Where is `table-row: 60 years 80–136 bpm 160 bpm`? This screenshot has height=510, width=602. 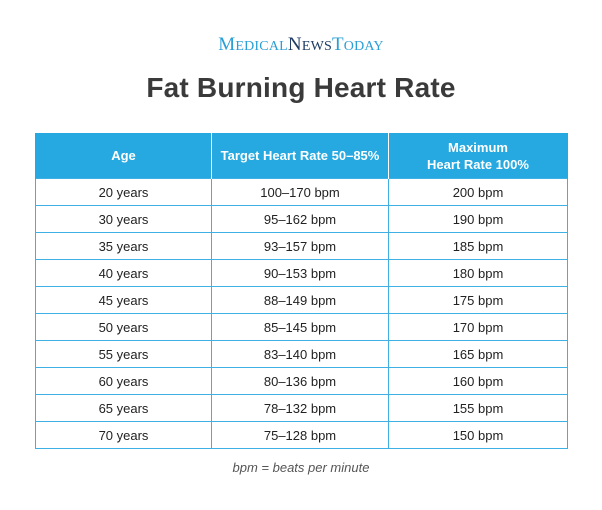
table-row: 60 years 80–136 bpm 160 bpm is located at coordinates (301, 381).